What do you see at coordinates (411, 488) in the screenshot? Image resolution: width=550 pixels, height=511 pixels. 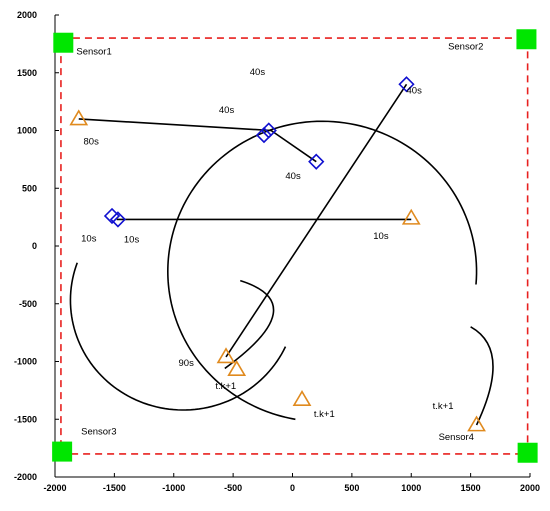 I see `x-tick-label: 1000` at bounding box center [411, 488].